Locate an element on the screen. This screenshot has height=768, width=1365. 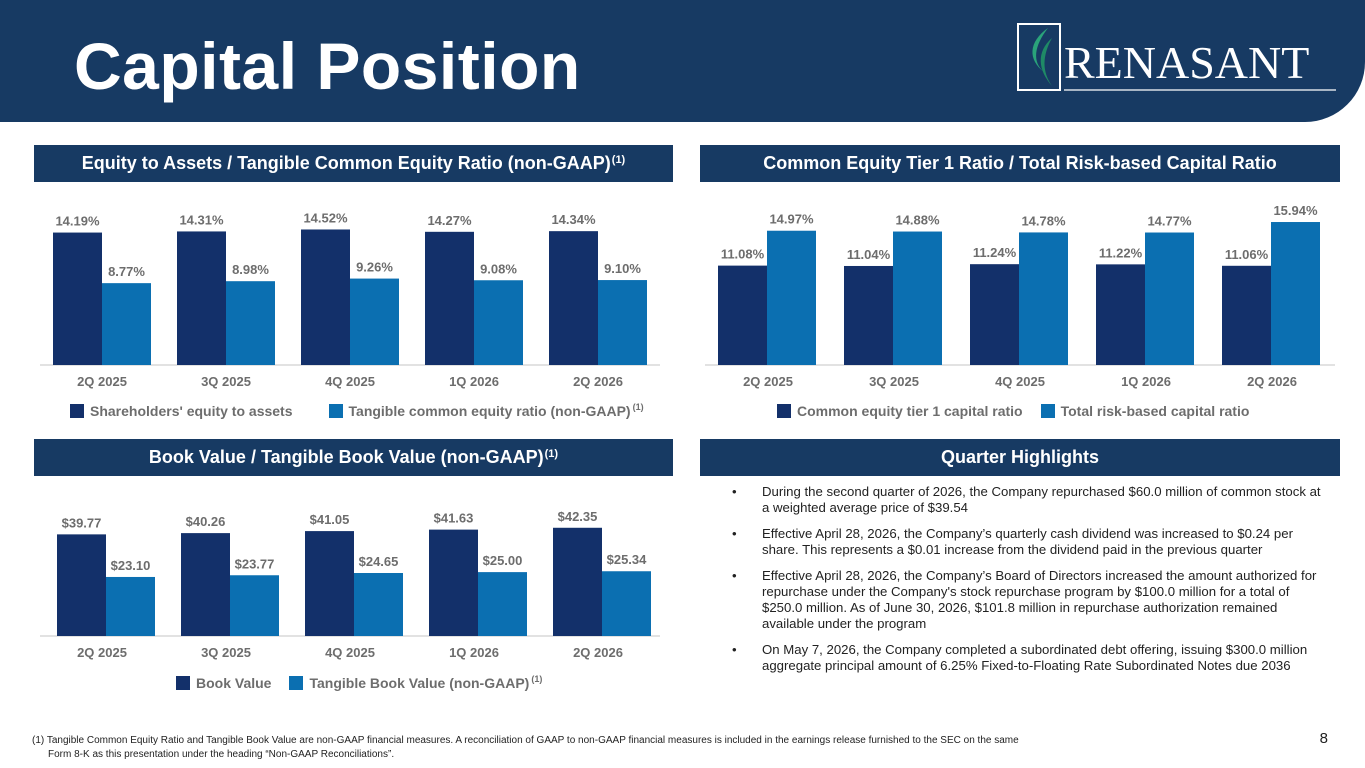
data-label: $25.34 is located at coordinates (627, 559).